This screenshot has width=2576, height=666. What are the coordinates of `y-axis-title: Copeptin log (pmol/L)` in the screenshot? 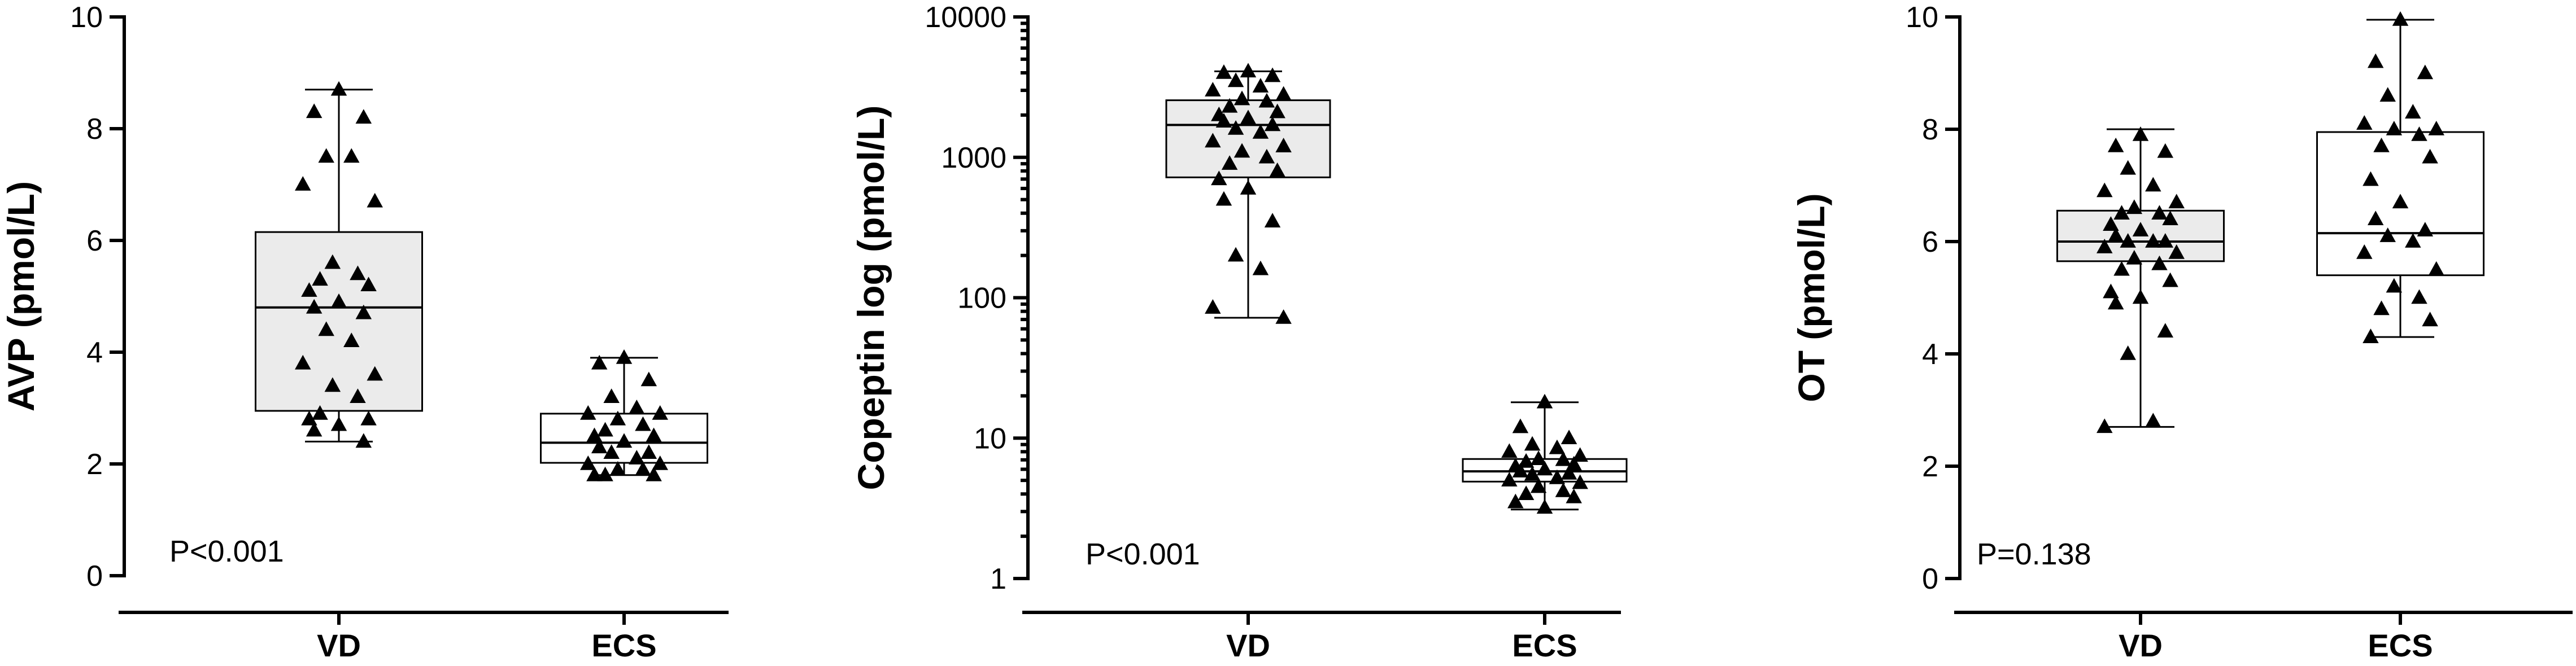 It's located at (871, 298).